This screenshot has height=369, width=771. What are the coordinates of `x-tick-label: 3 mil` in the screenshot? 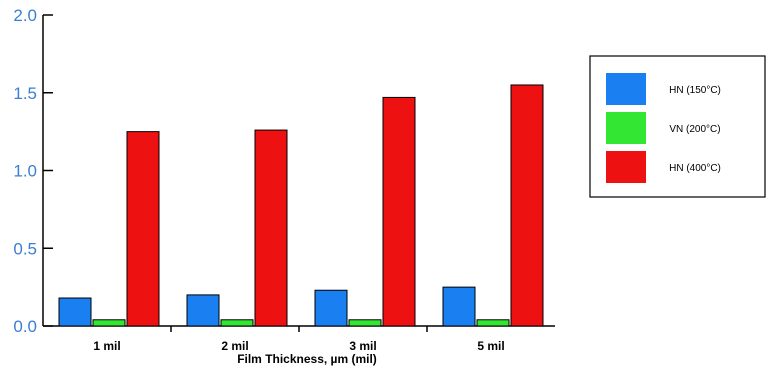 It's located at (362, 346).